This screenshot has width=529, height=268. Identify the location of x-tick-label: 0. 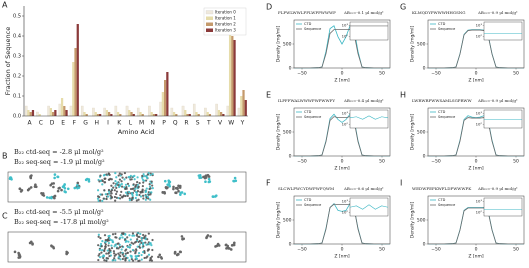
(342, 74).